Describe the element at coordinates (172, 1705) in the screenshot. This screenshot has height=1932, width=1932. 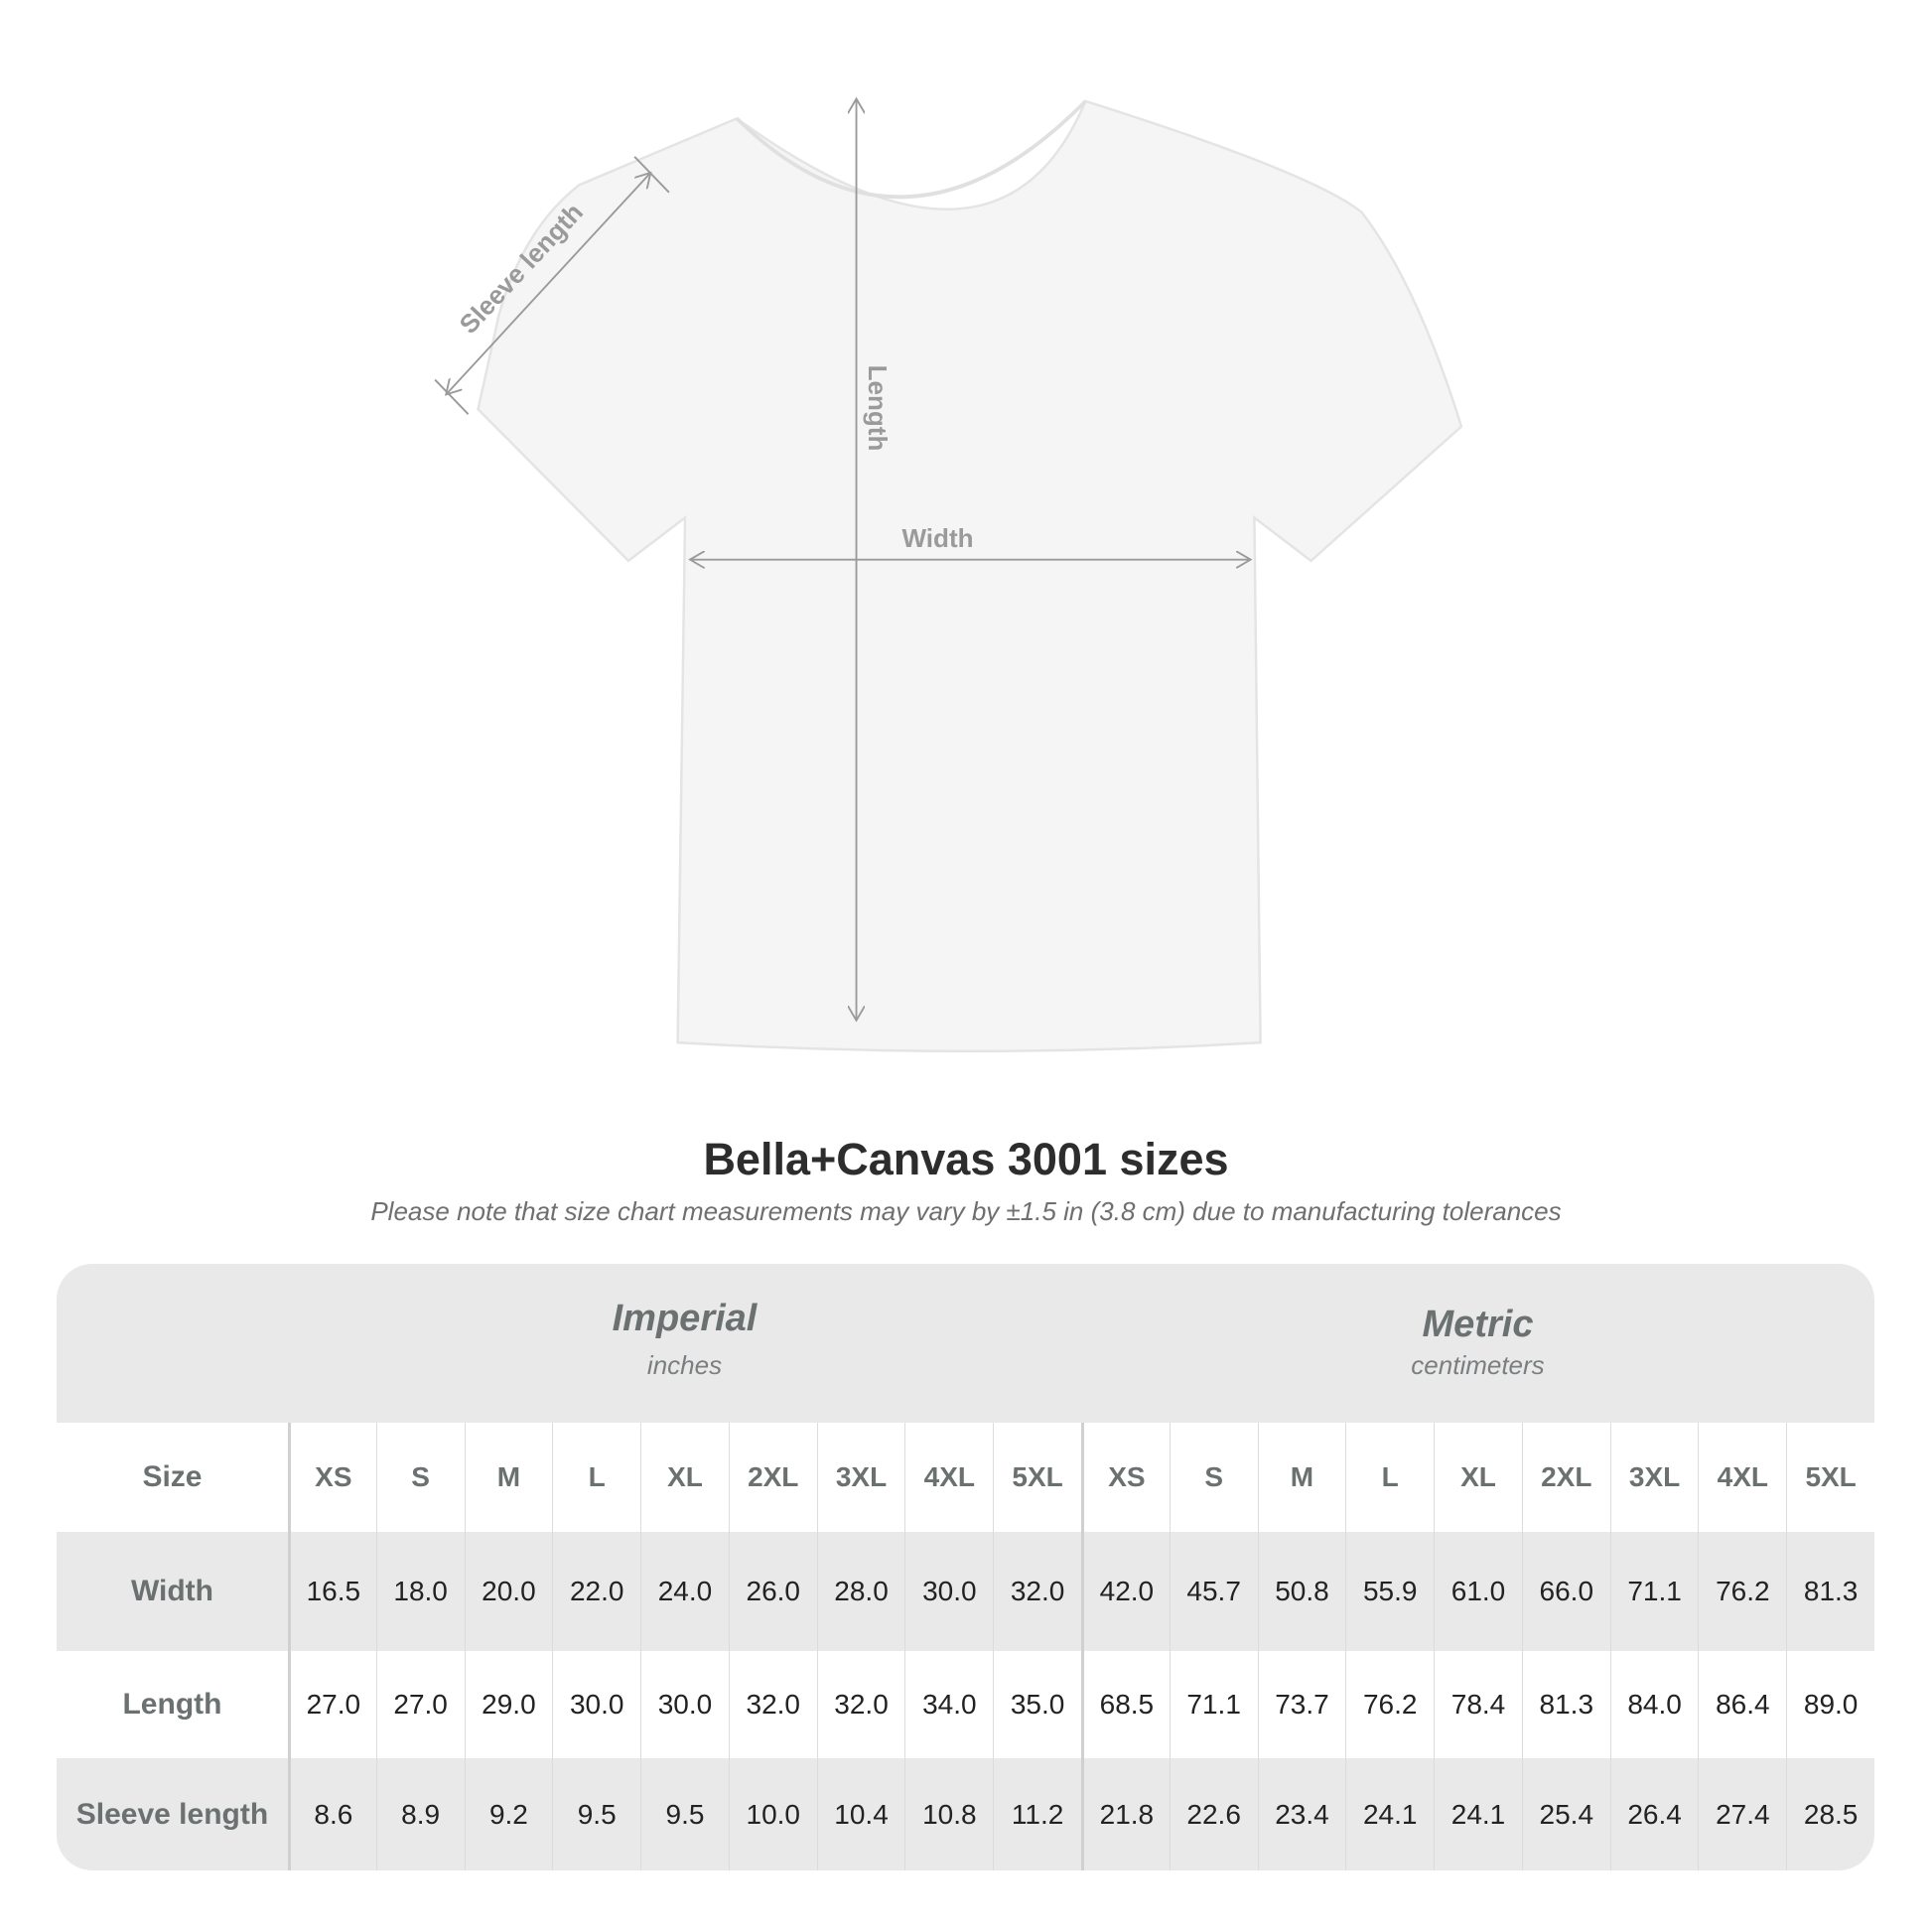
I see `row-label: Length` at that location.